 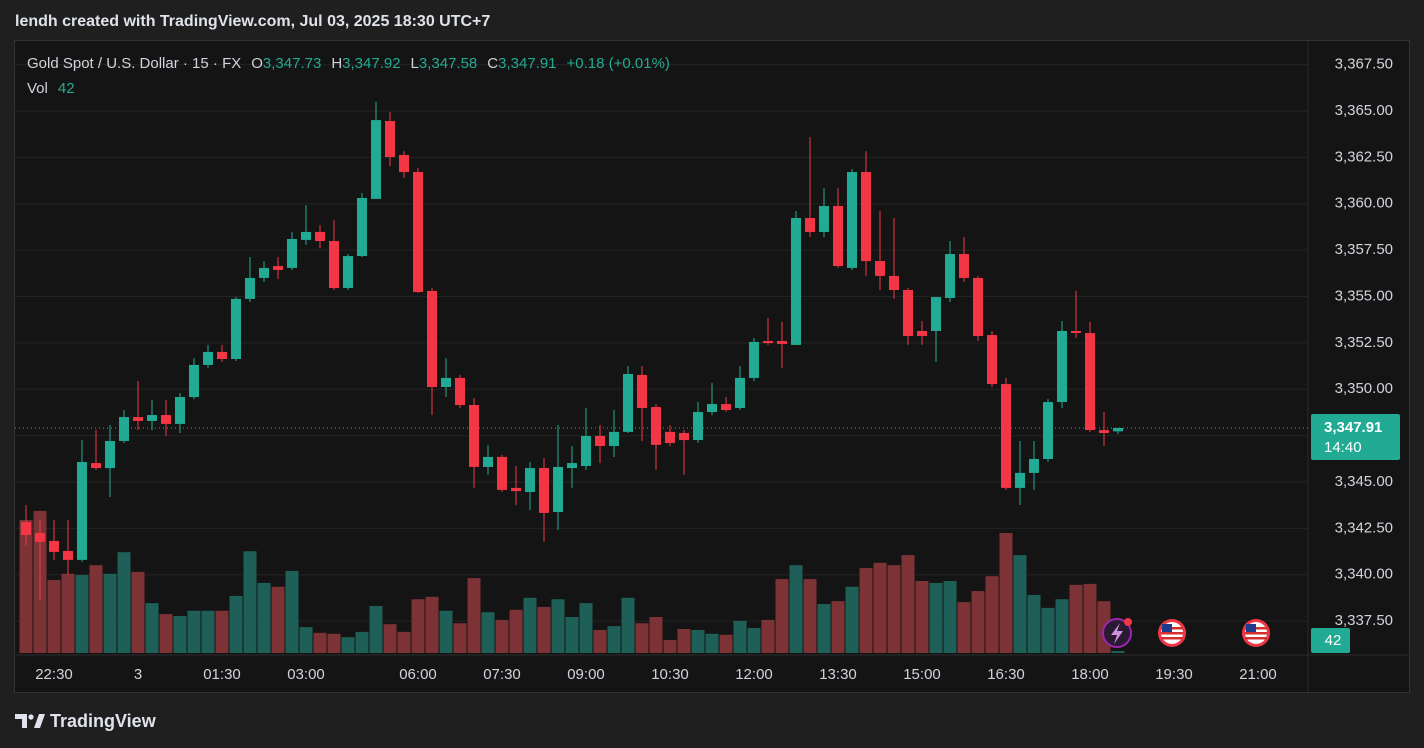 What do you see at coordinates (1006, 674) in the screenshot?
I see `x-tick-label: 16:30` at bounding box center [1006, 674].